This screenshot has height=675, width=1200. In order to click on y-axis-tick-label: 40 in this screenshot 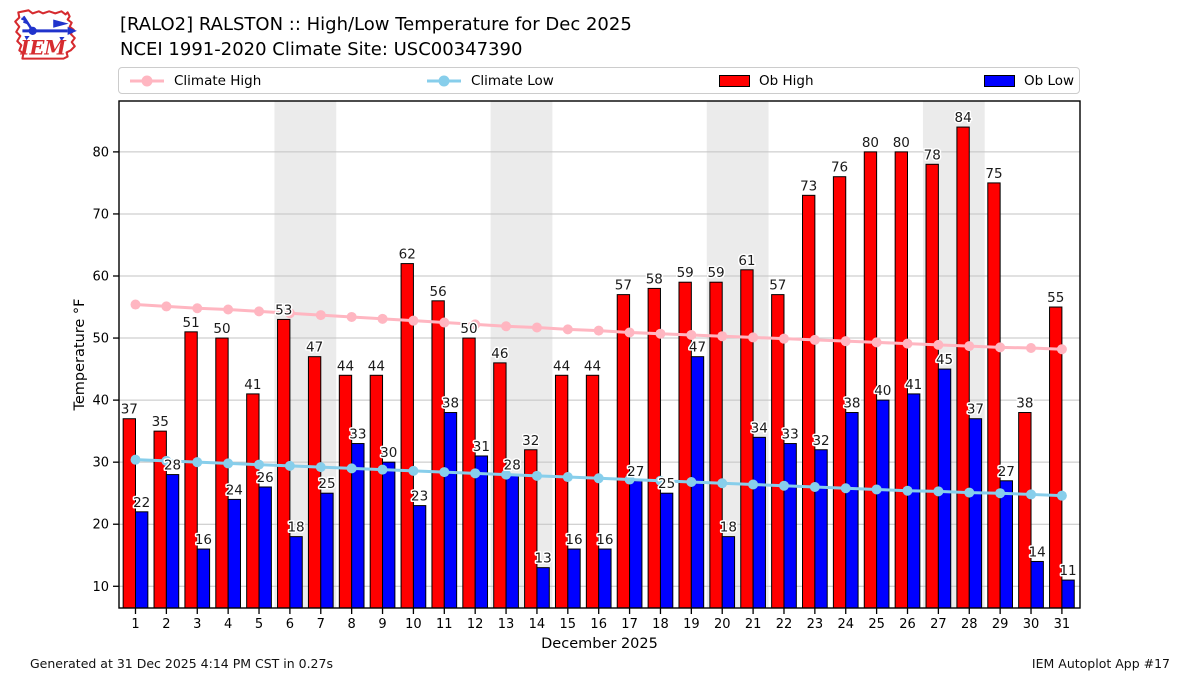, I will do `click(100, 401)`.